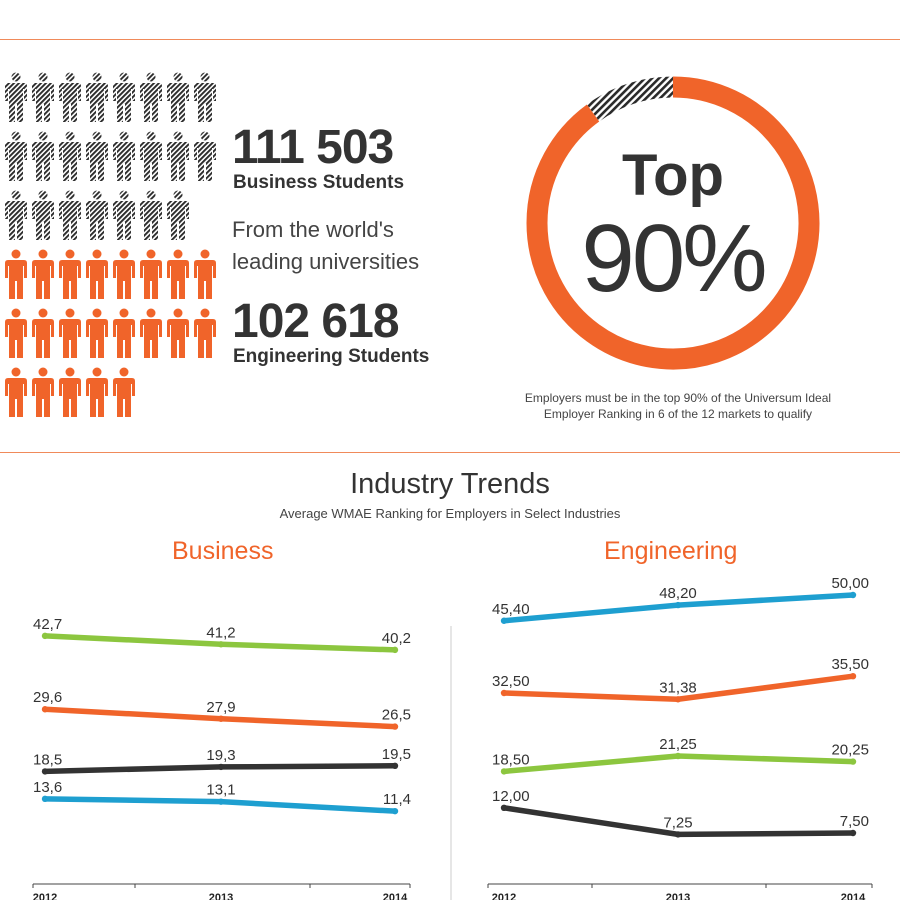 This screenshot has width=900, height=900. What do you see at coordinates (396, 715) in the screenshot?
I see `data-label: 26,5` at bounding box center [396, 715].